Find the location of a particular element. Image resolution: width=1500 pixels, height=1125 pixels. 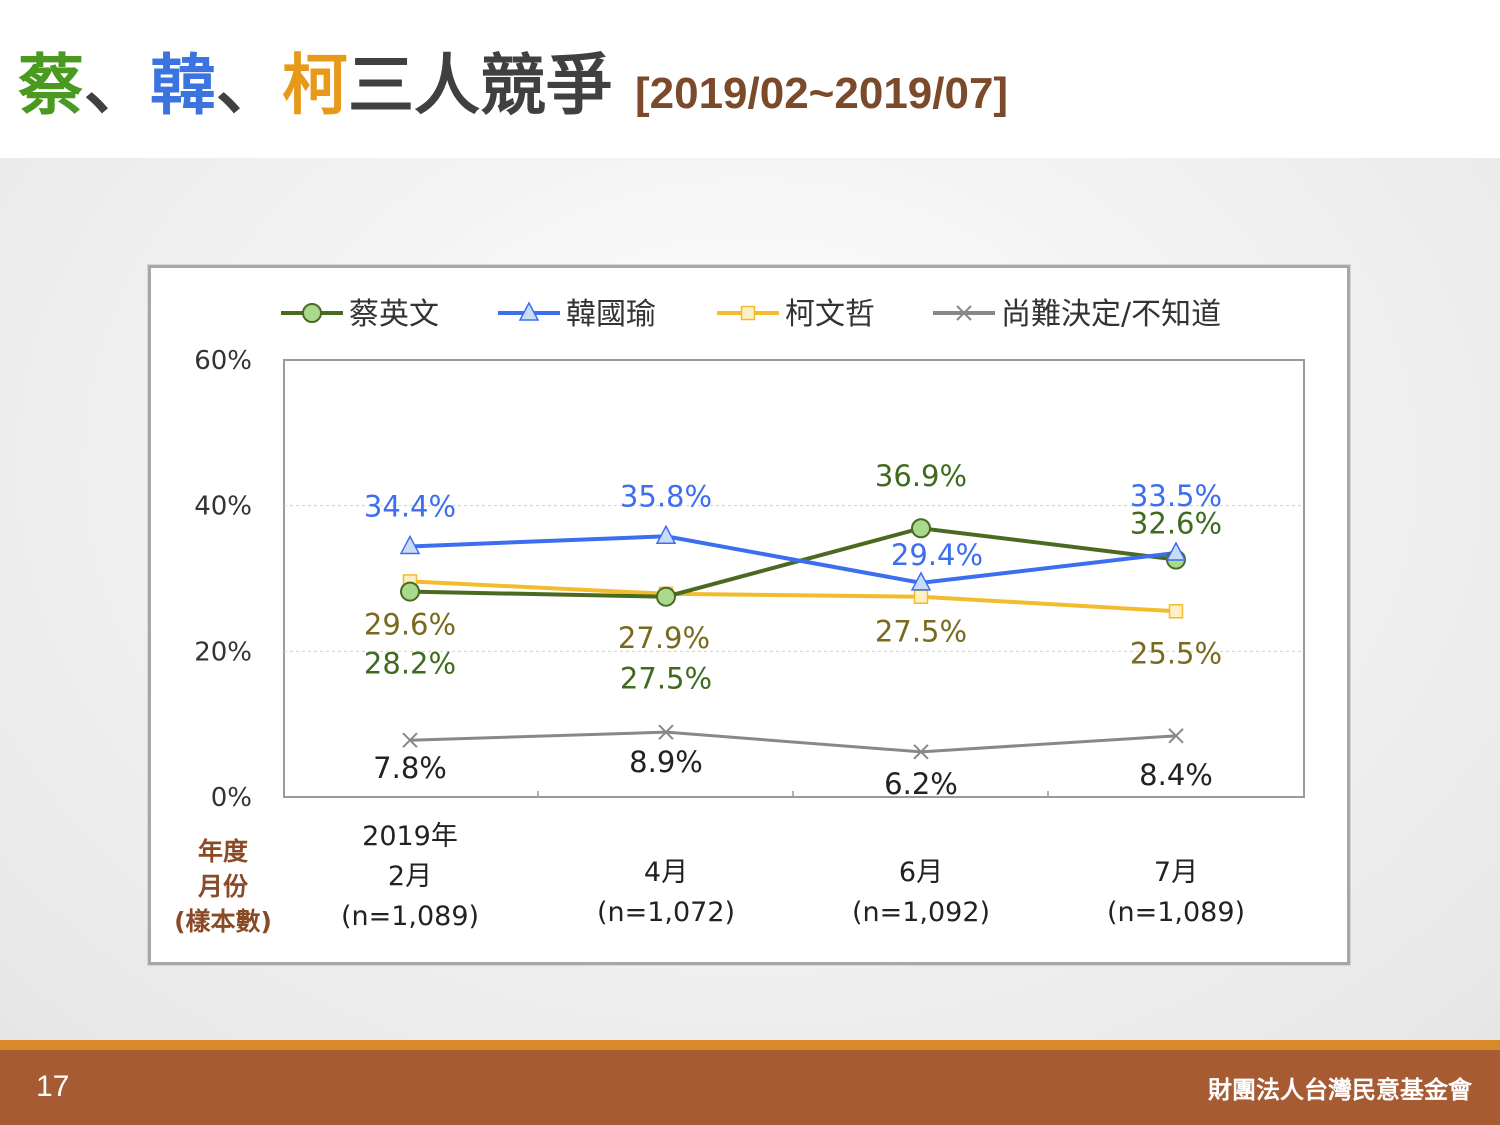

data-label: 35.8% is located at coordinates (666, 496).